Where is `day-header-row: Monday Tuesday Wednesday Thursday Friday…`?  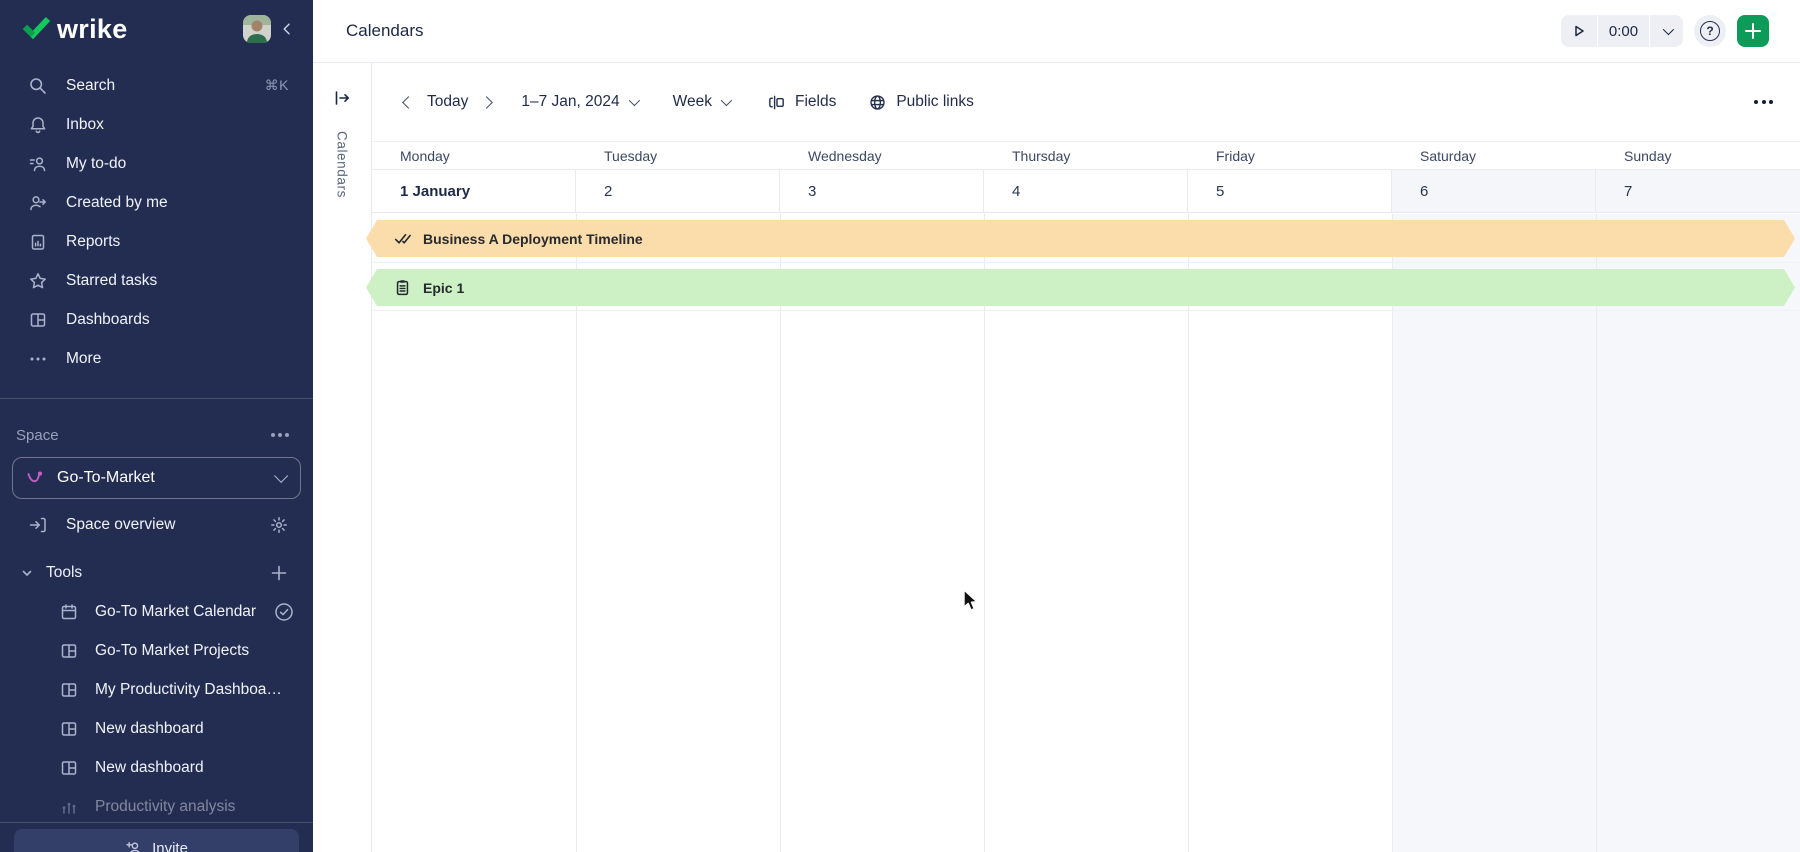 day-header-row: Monday Tuesday Wednesday Thursday Friday… is located at coordinates (1086, 155).